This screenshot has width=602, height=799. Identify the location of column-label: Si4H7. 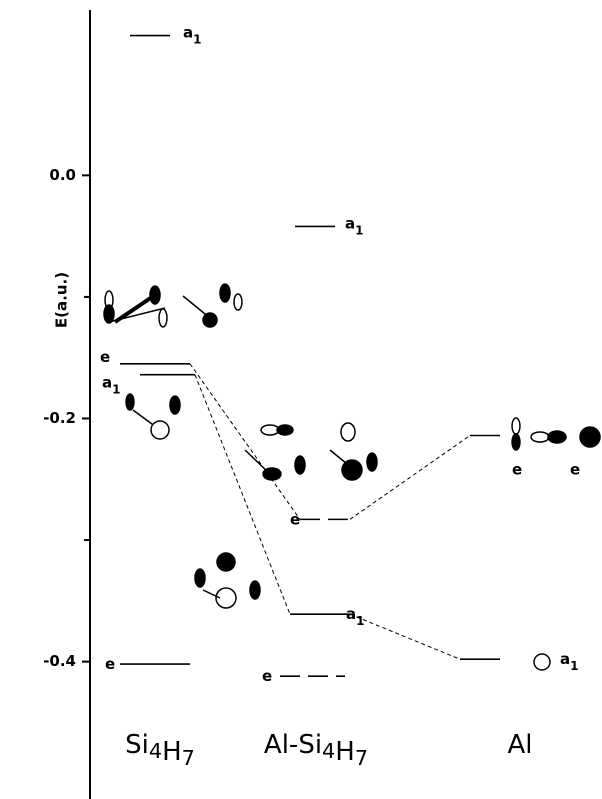
(160, 750).